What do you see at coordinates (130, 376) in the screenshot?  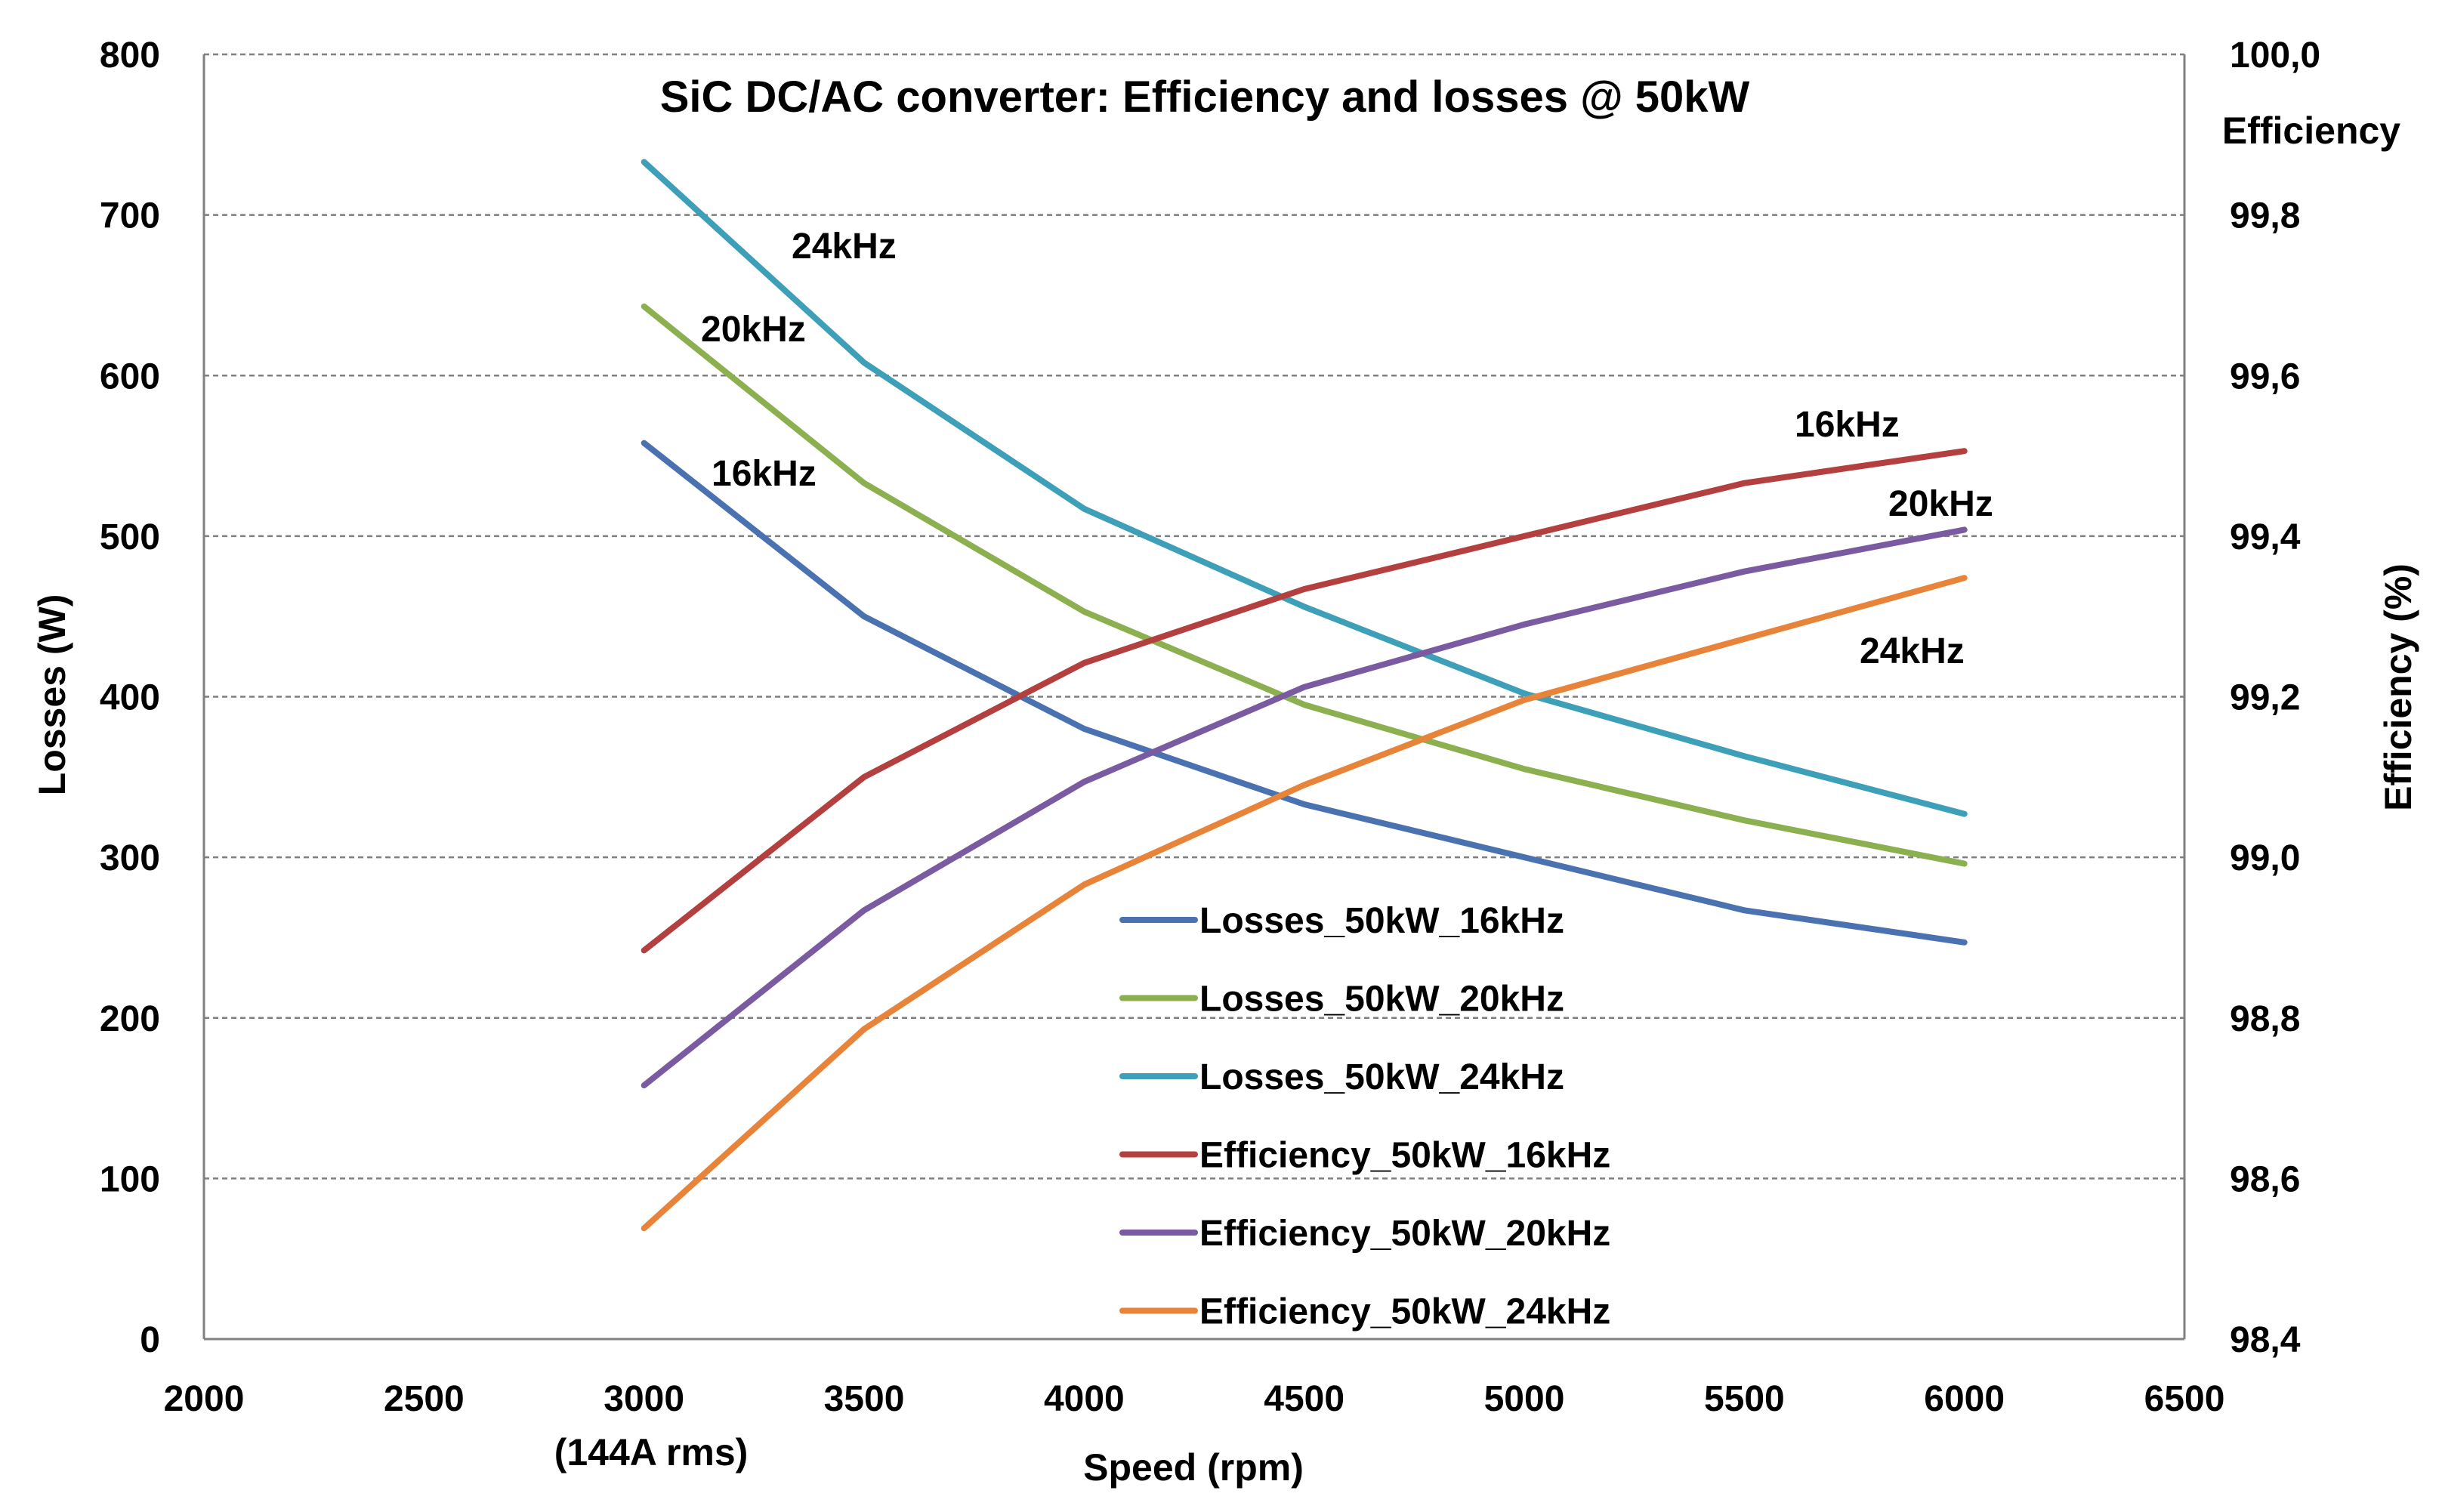 I see `y-left-tick-label: 600` at bounding box center [130, 376].